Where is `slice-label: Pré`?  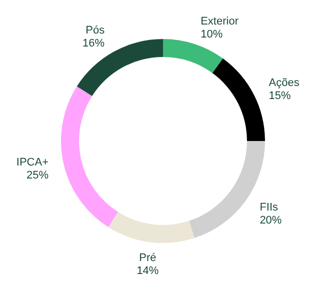 slice-label: Pré is located at coordinates (147, 258).